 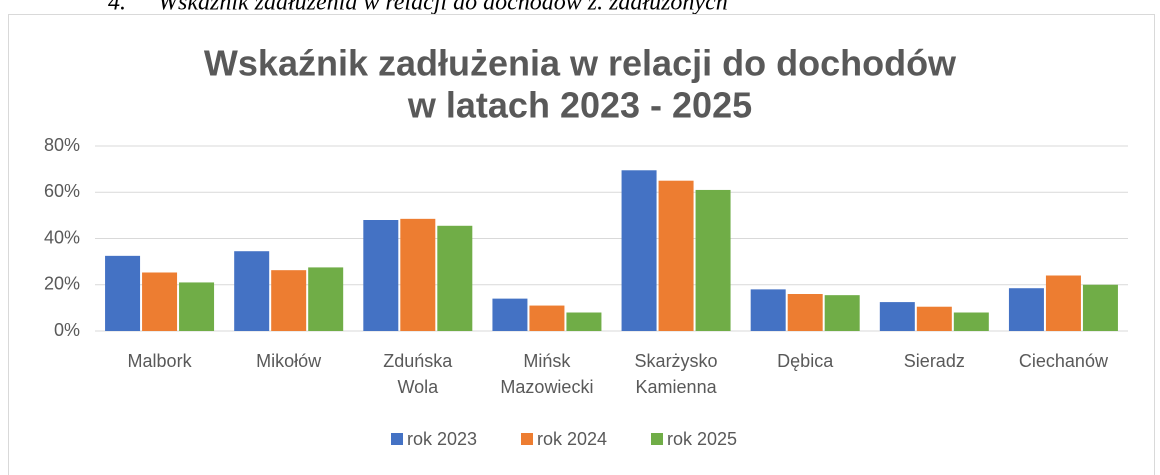 What do you see at coordinates (579, 105) in the screenshot?
I see `chart-title: w latach 2023 - 2025` at bounding box center [579, 105].